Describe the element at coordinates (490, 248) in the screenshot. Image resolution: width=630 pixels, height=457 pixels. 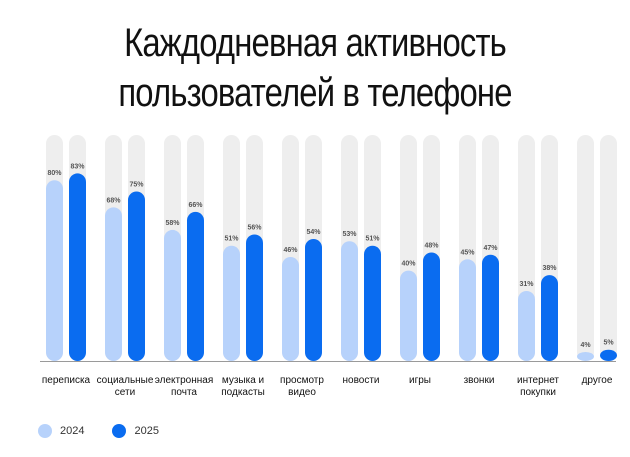
I see `data-label-2025-8: 47%` at that location.